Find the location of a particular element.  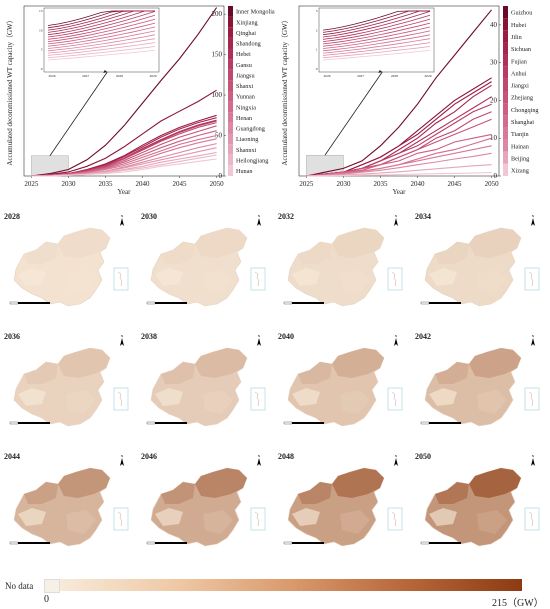

map-body is located at coordinates (473, 387).